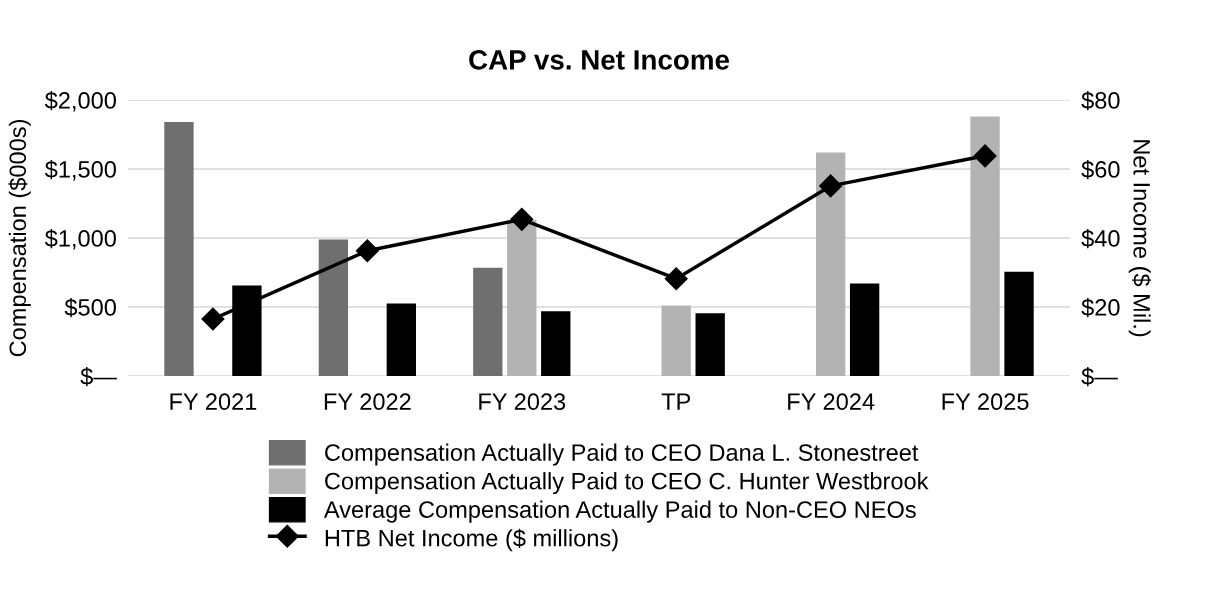  I want to click on y2-axis-title: Net Income ($ Mil.), so click(1140, 238).